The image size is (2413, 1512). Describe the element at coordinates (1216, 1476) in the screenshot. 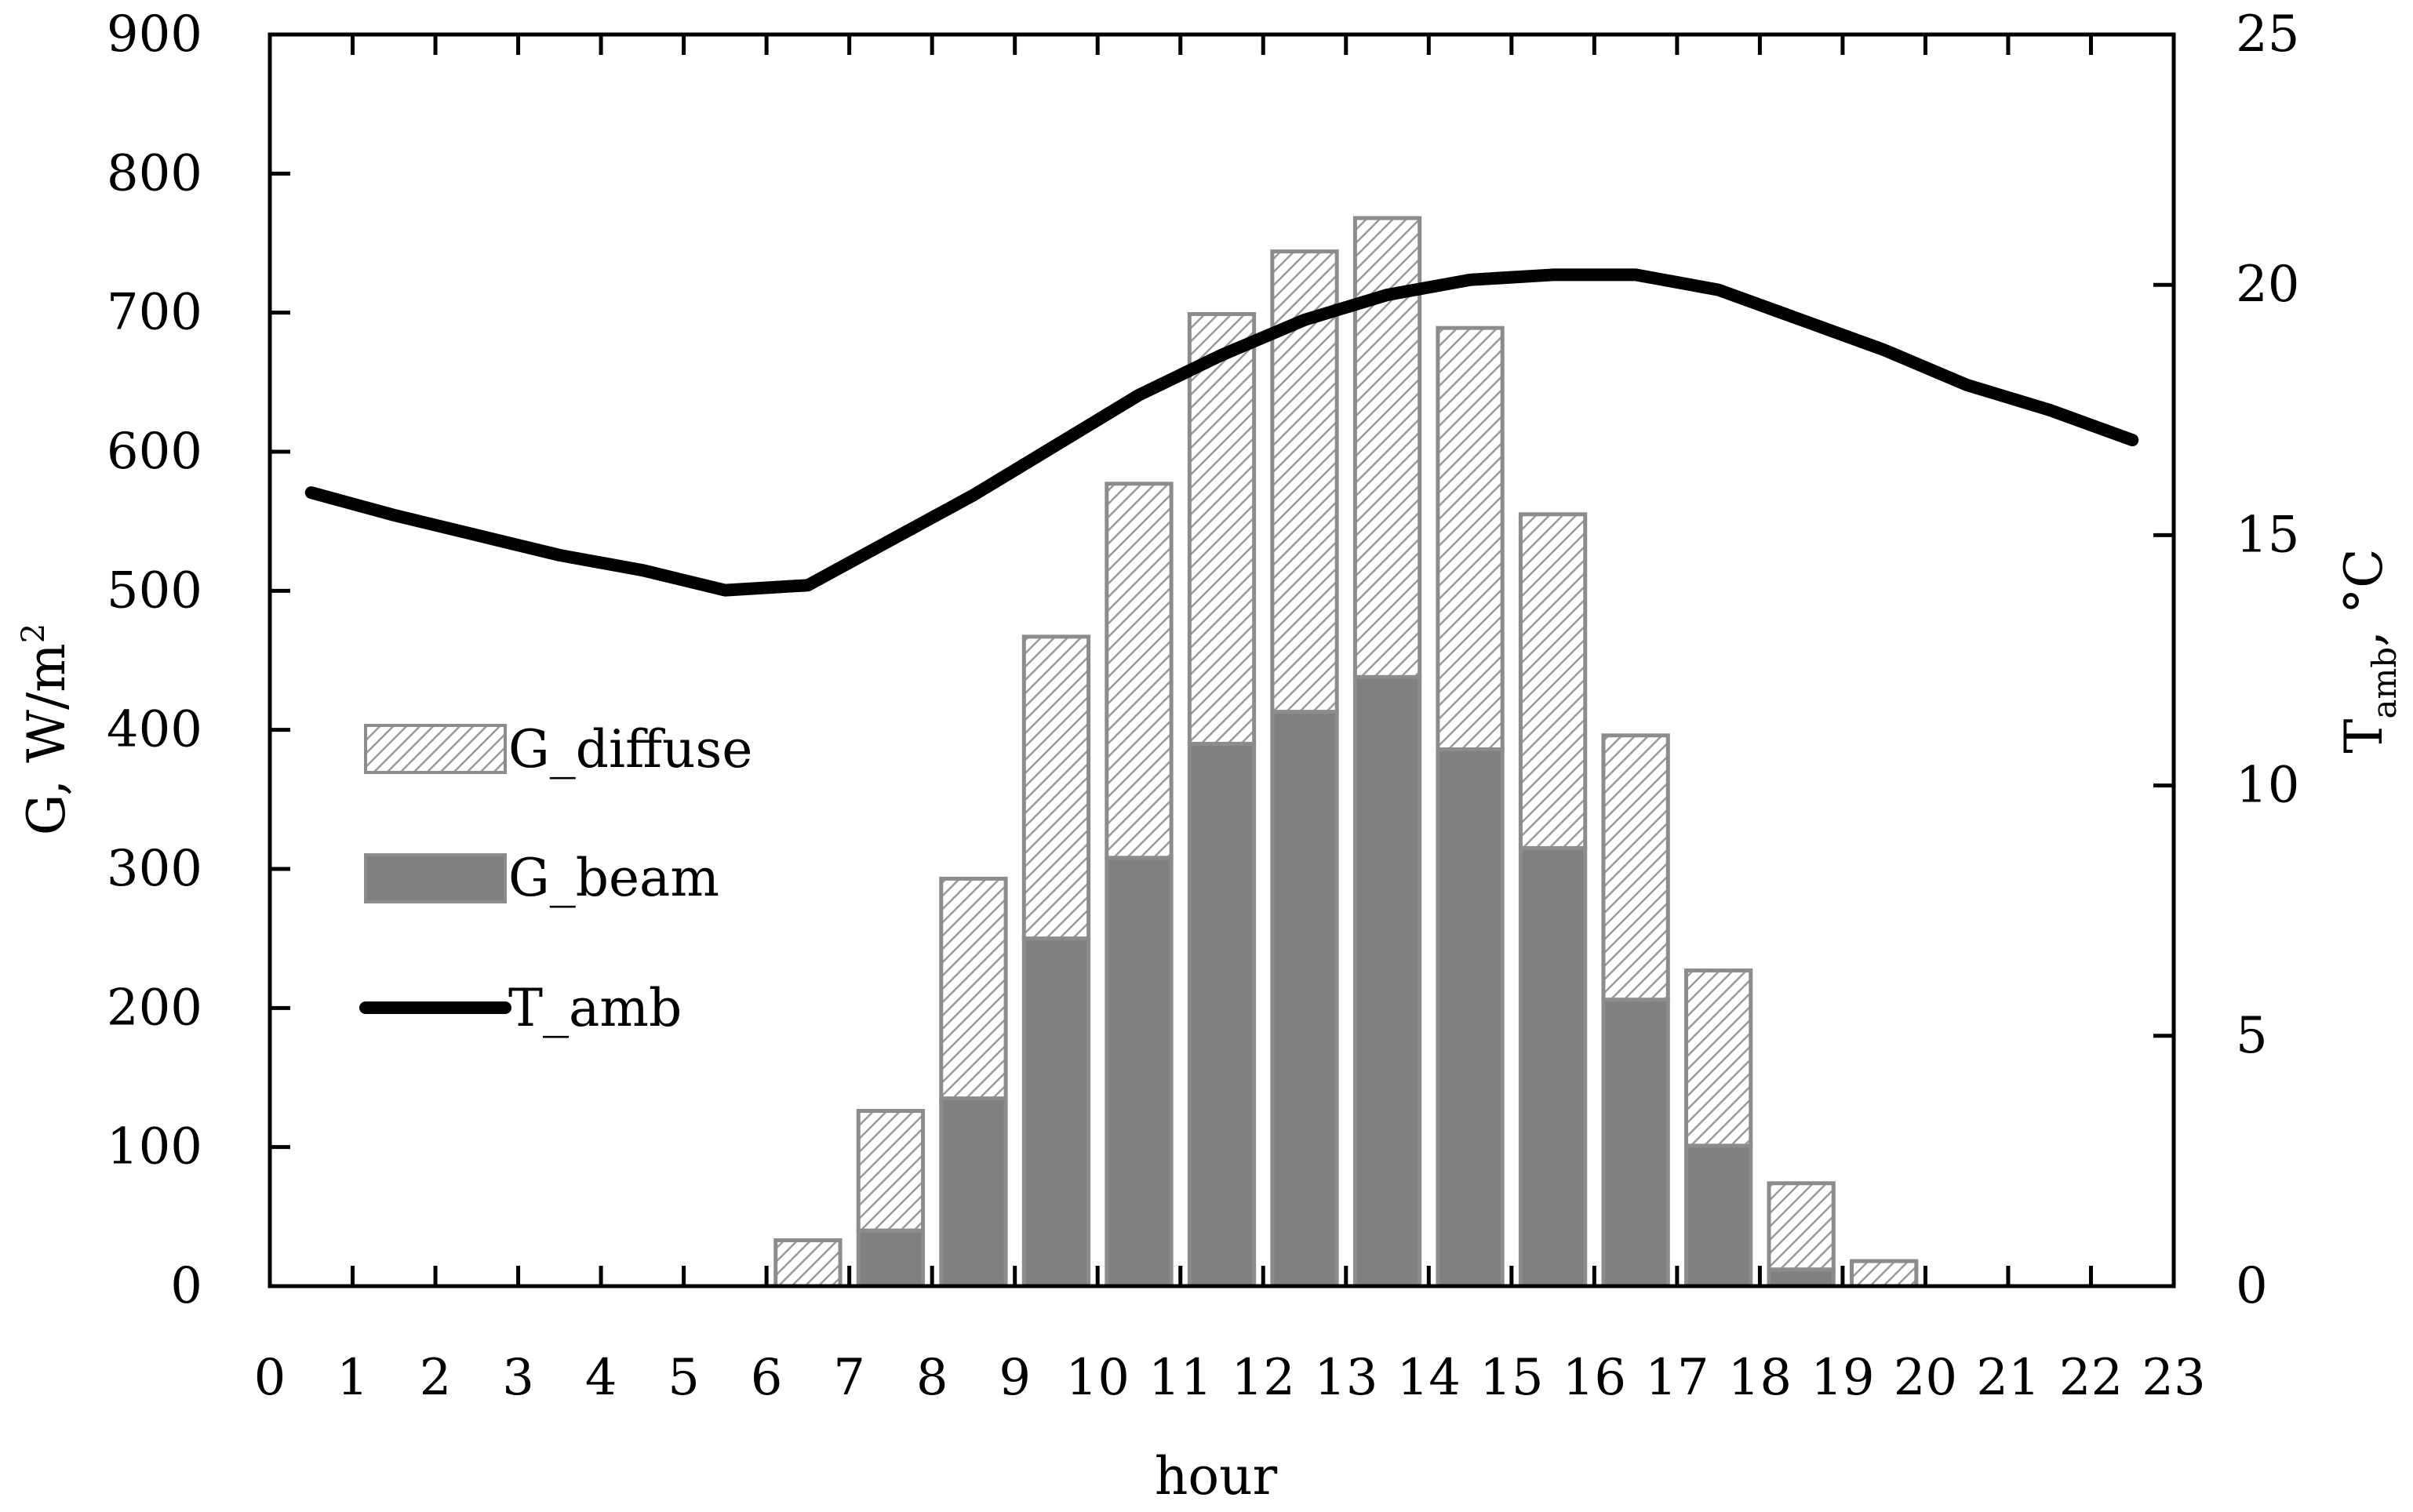

I see `x-axis-title: hour` at that location.